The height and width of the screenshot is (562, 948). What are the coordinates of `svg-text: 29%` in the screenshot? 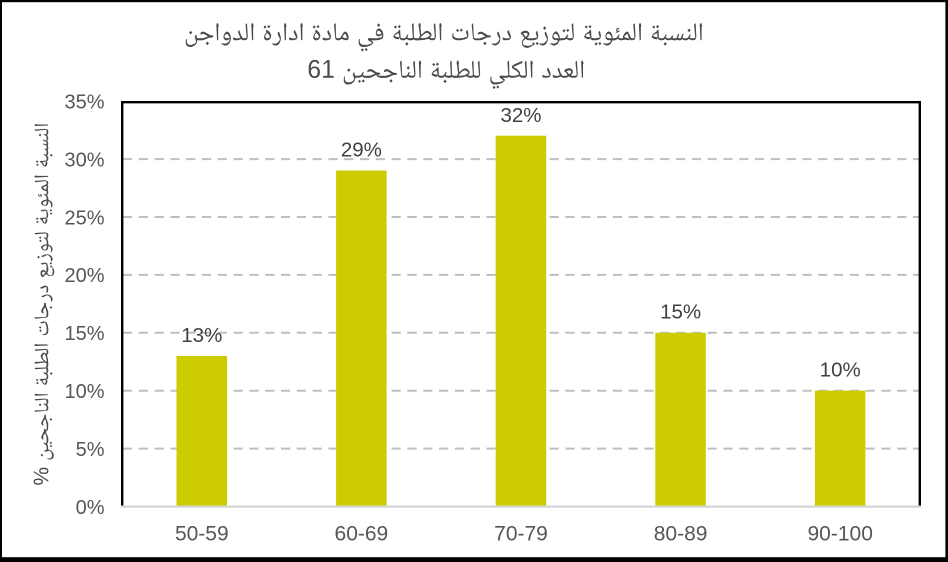 It's located at (361, 150).